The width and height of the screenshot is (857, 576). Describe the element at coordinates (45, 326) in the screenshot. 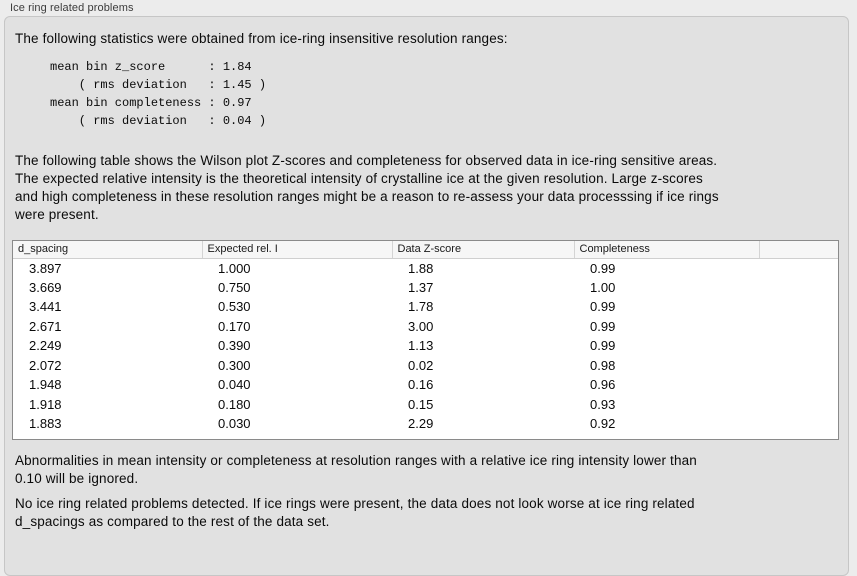

I see `table-cell: 2.671` at that location.